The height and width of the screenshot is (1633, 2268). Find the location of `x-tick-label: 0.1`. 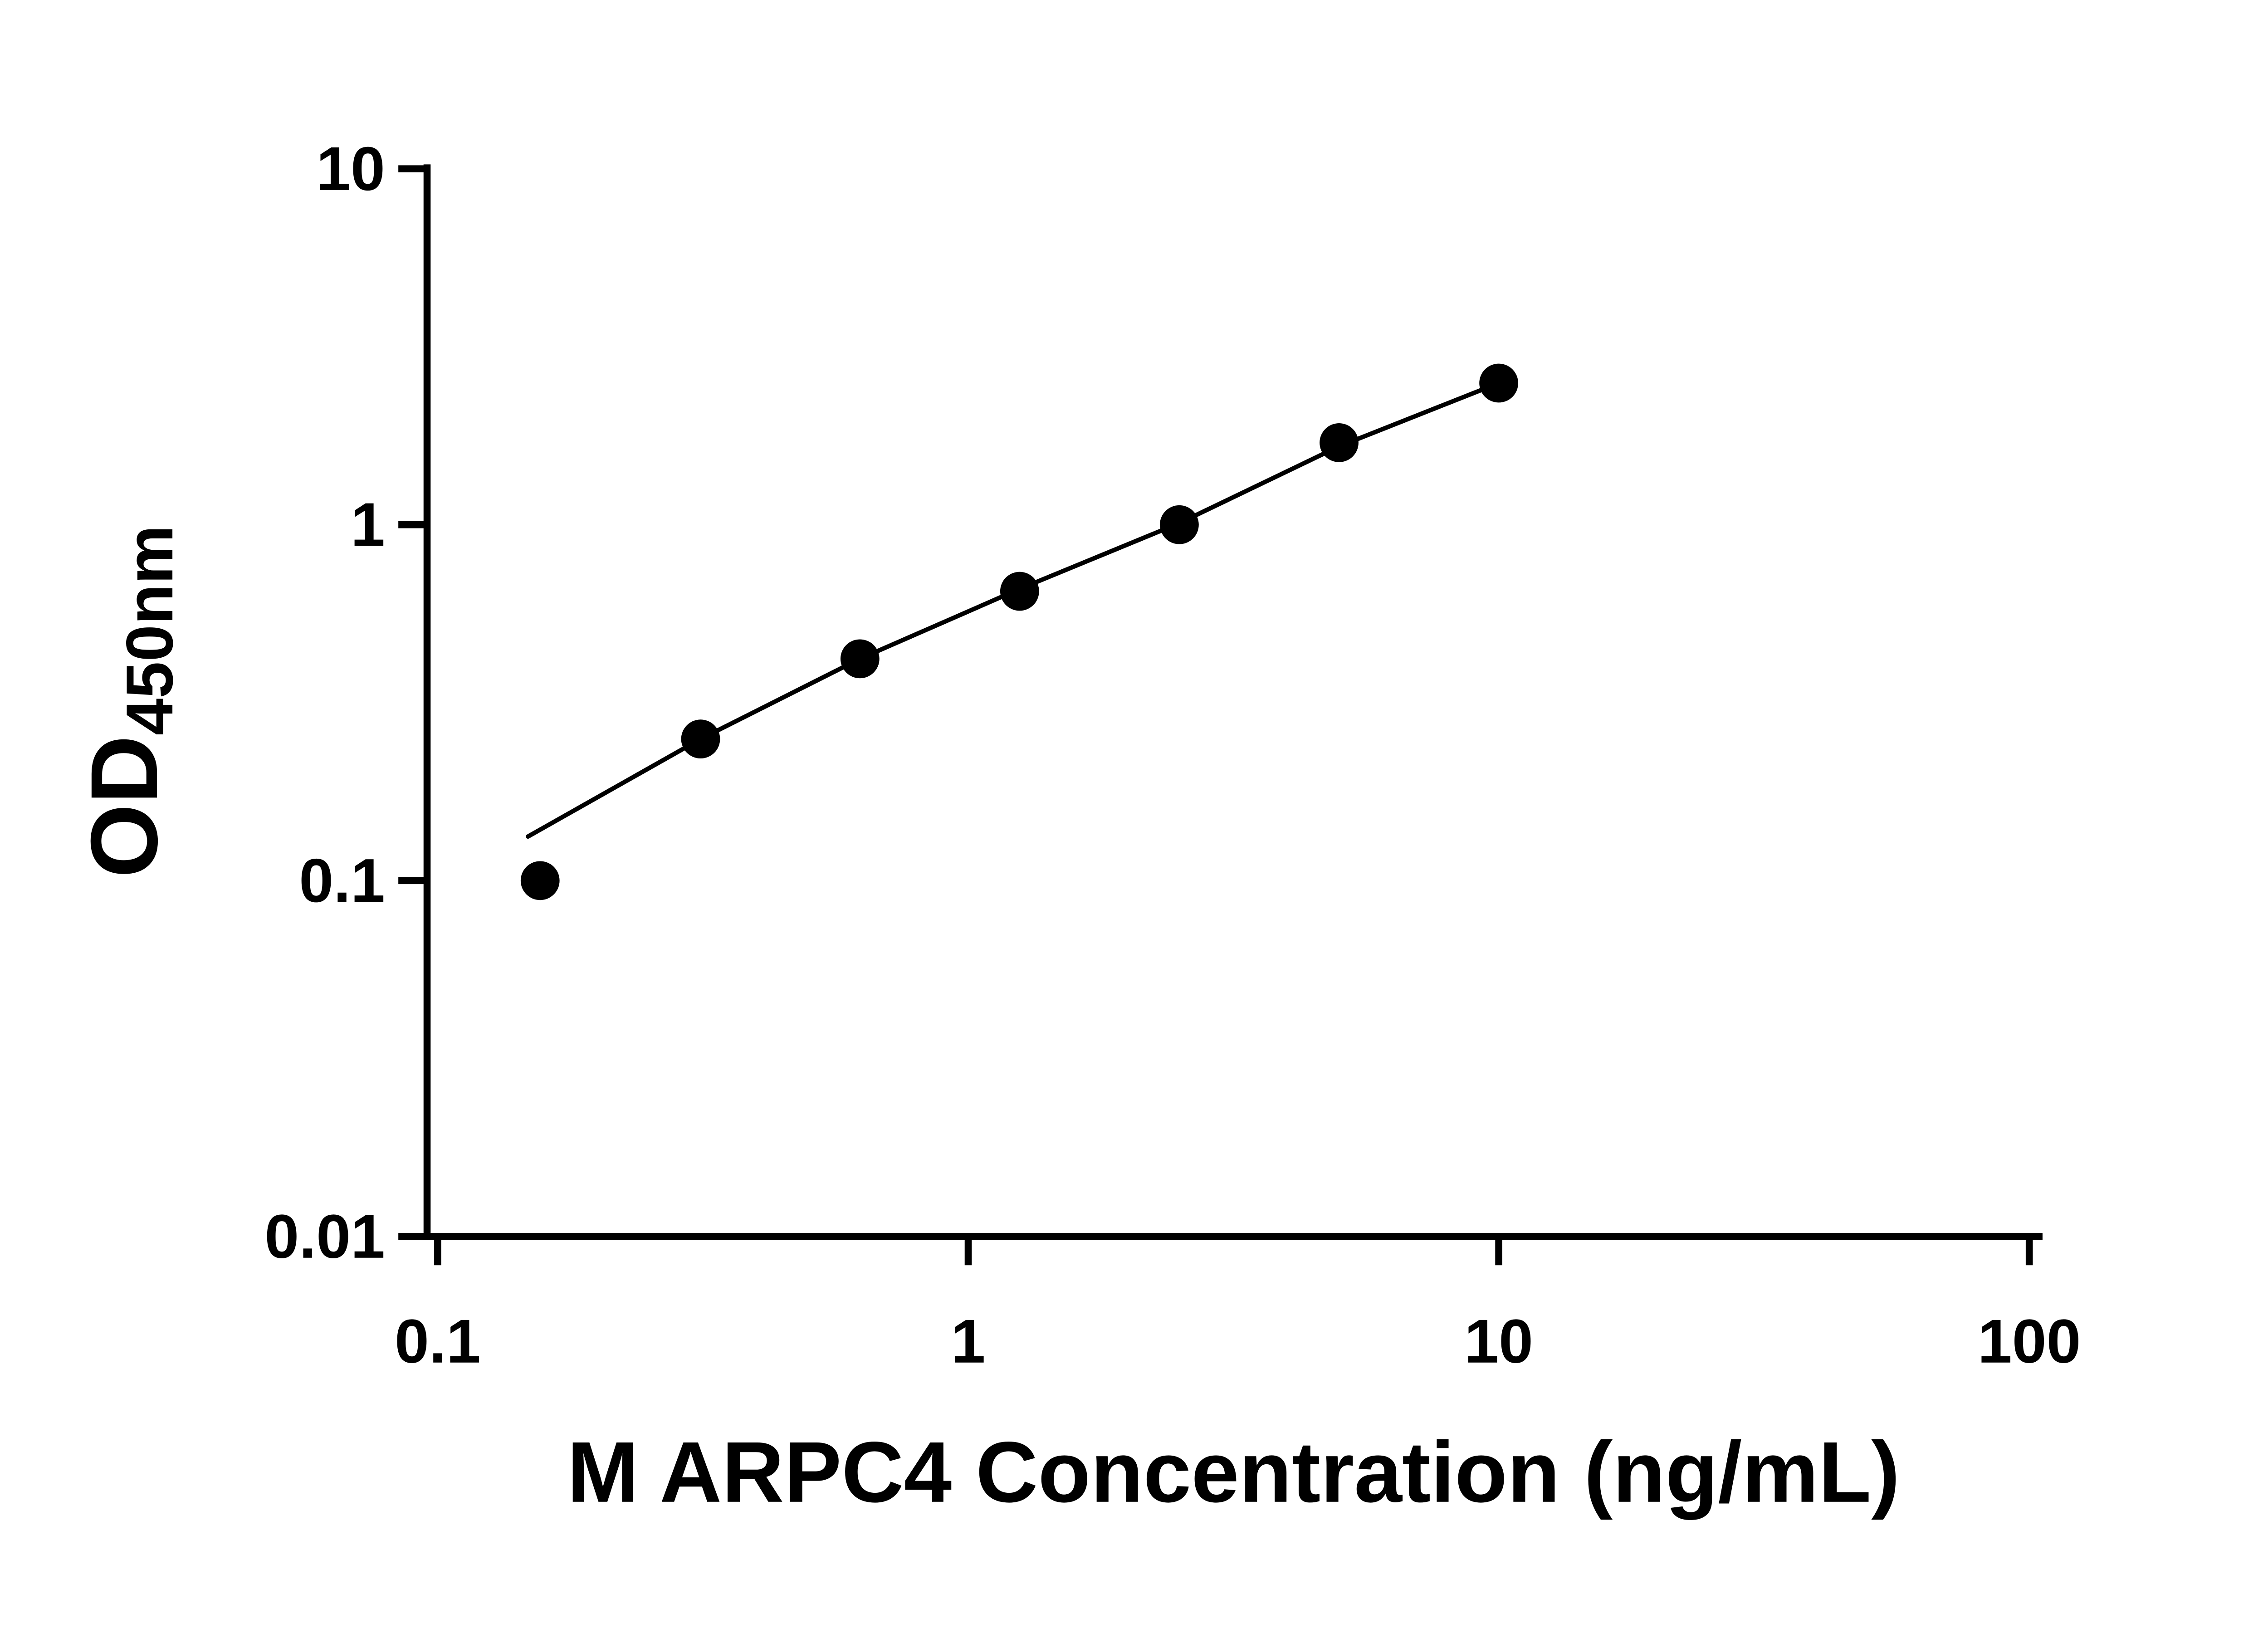

x-tick-label: 0.1 is located at coordinates (438, 1341).